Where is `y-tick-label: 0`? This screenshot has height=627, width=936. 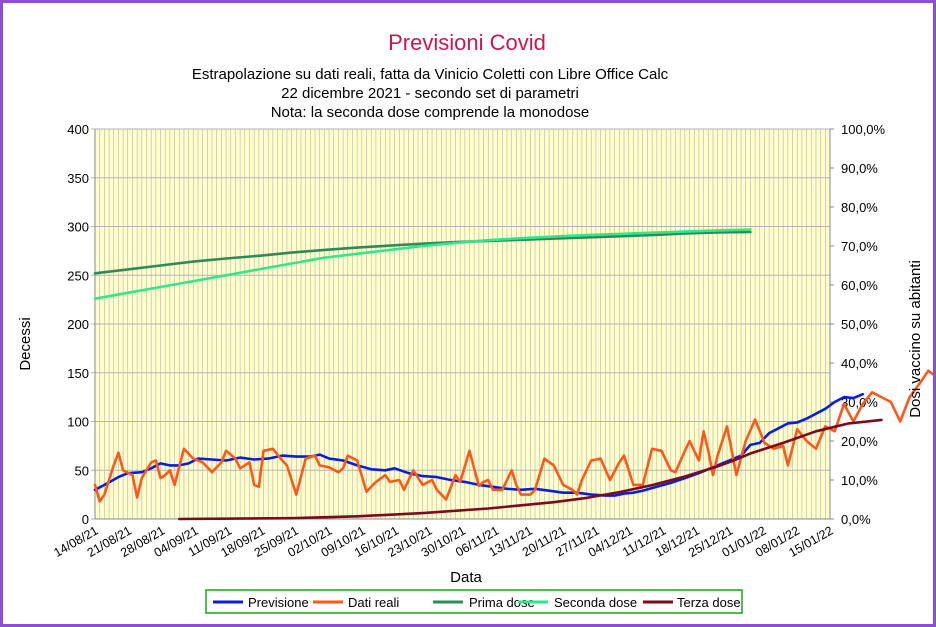
y-tick-label: 0 is located at coordinates (85, 519).